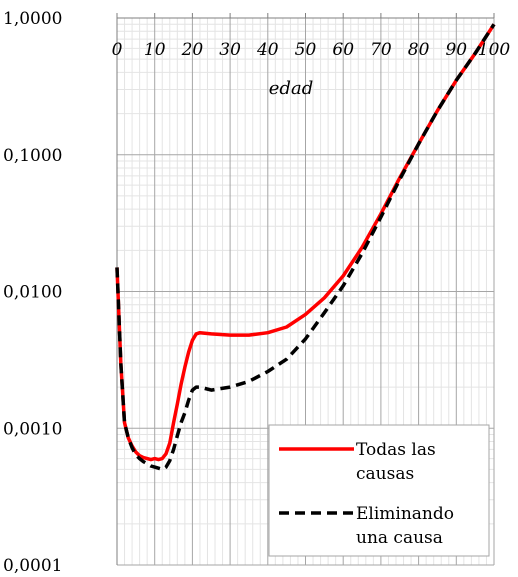 The width and height of the screenshot is (518, 577). Describe the element at coordinates (230, 50) in the screenshot. I see `x-tick-label: 30` at that location.